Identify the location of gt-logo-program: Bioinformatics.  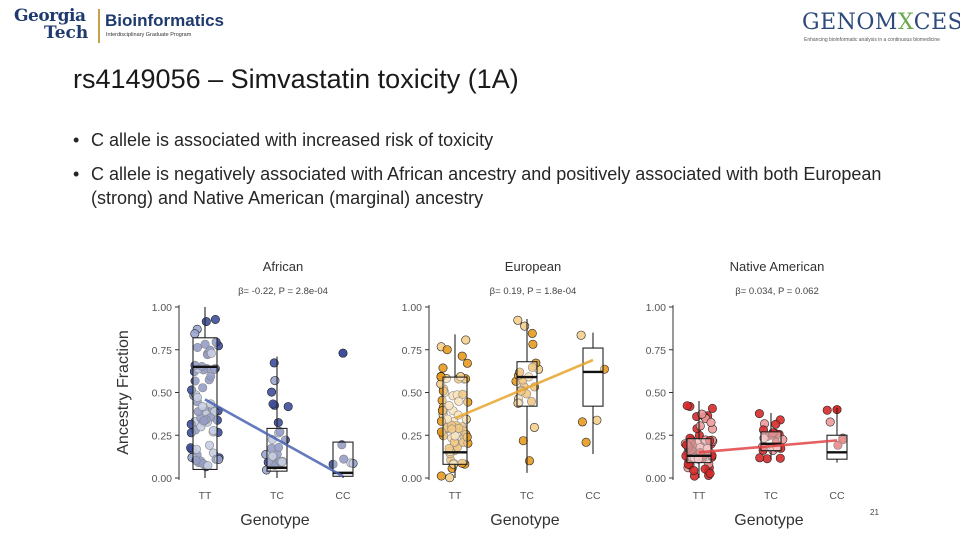
(165, 20).